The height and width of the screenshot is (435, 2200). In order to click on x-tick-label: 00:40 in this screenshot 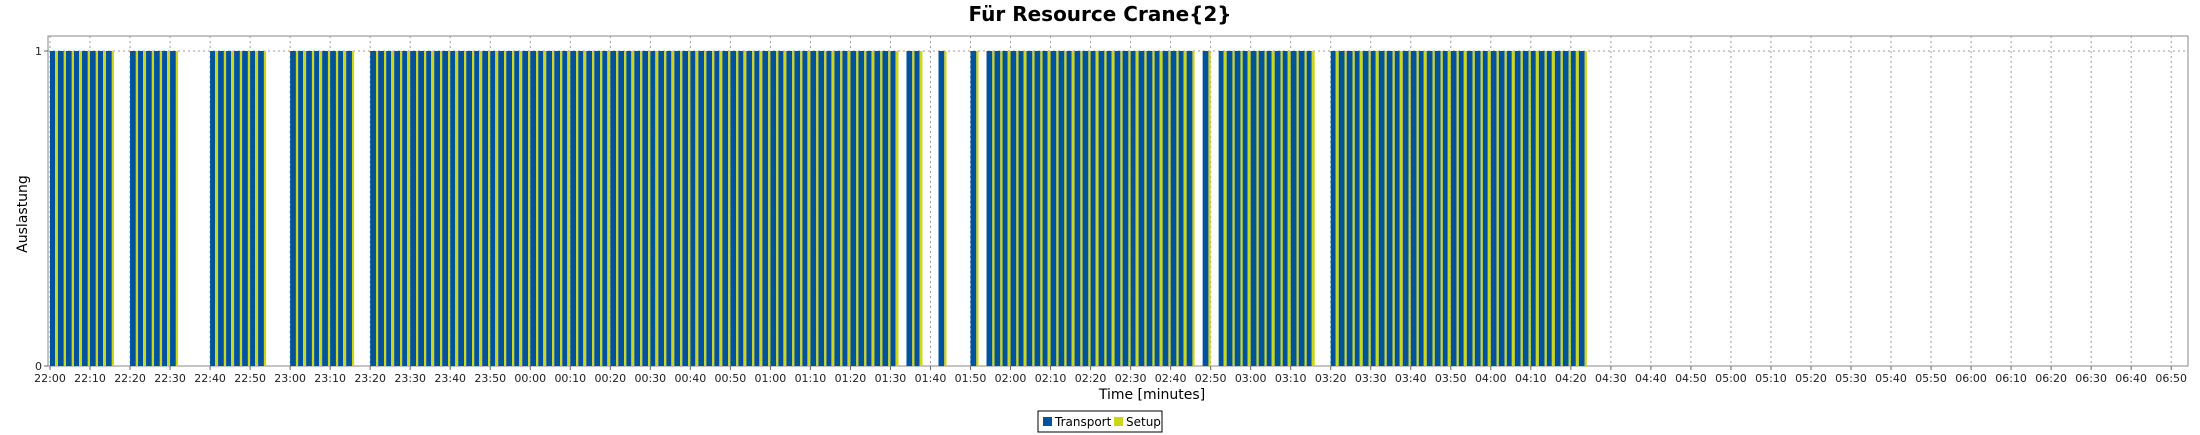, I will do `click(691, 378)`.